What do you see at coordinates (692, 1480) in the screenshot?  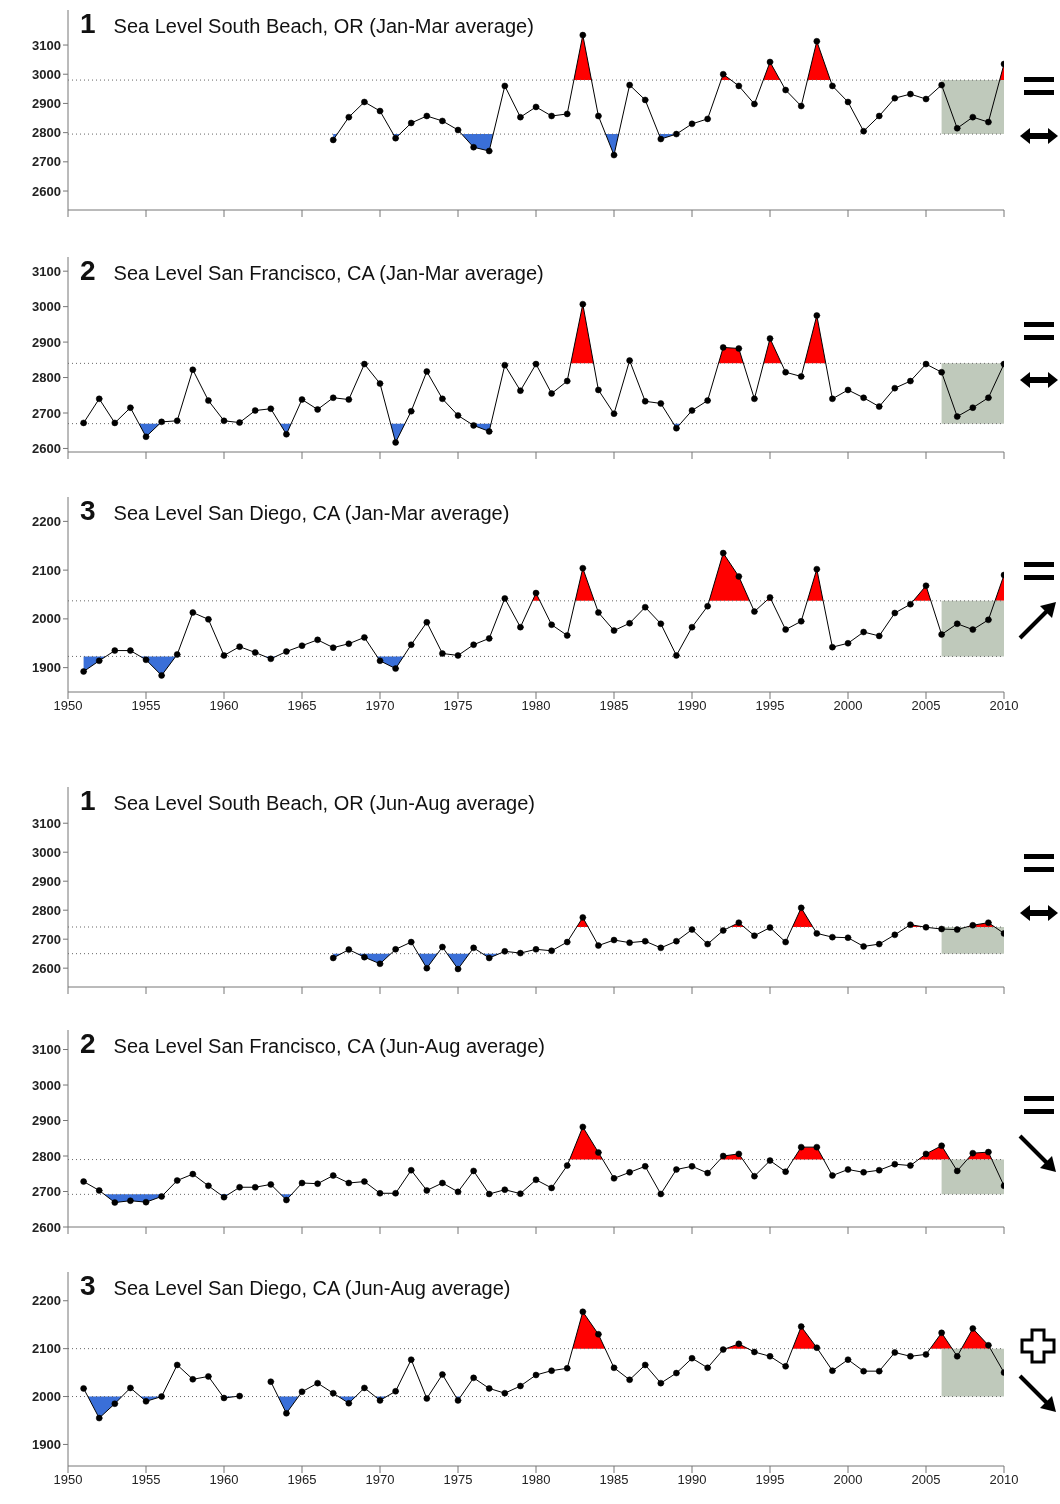 I see `x-tick-label: 1990` at bounding box center [692, 1480].